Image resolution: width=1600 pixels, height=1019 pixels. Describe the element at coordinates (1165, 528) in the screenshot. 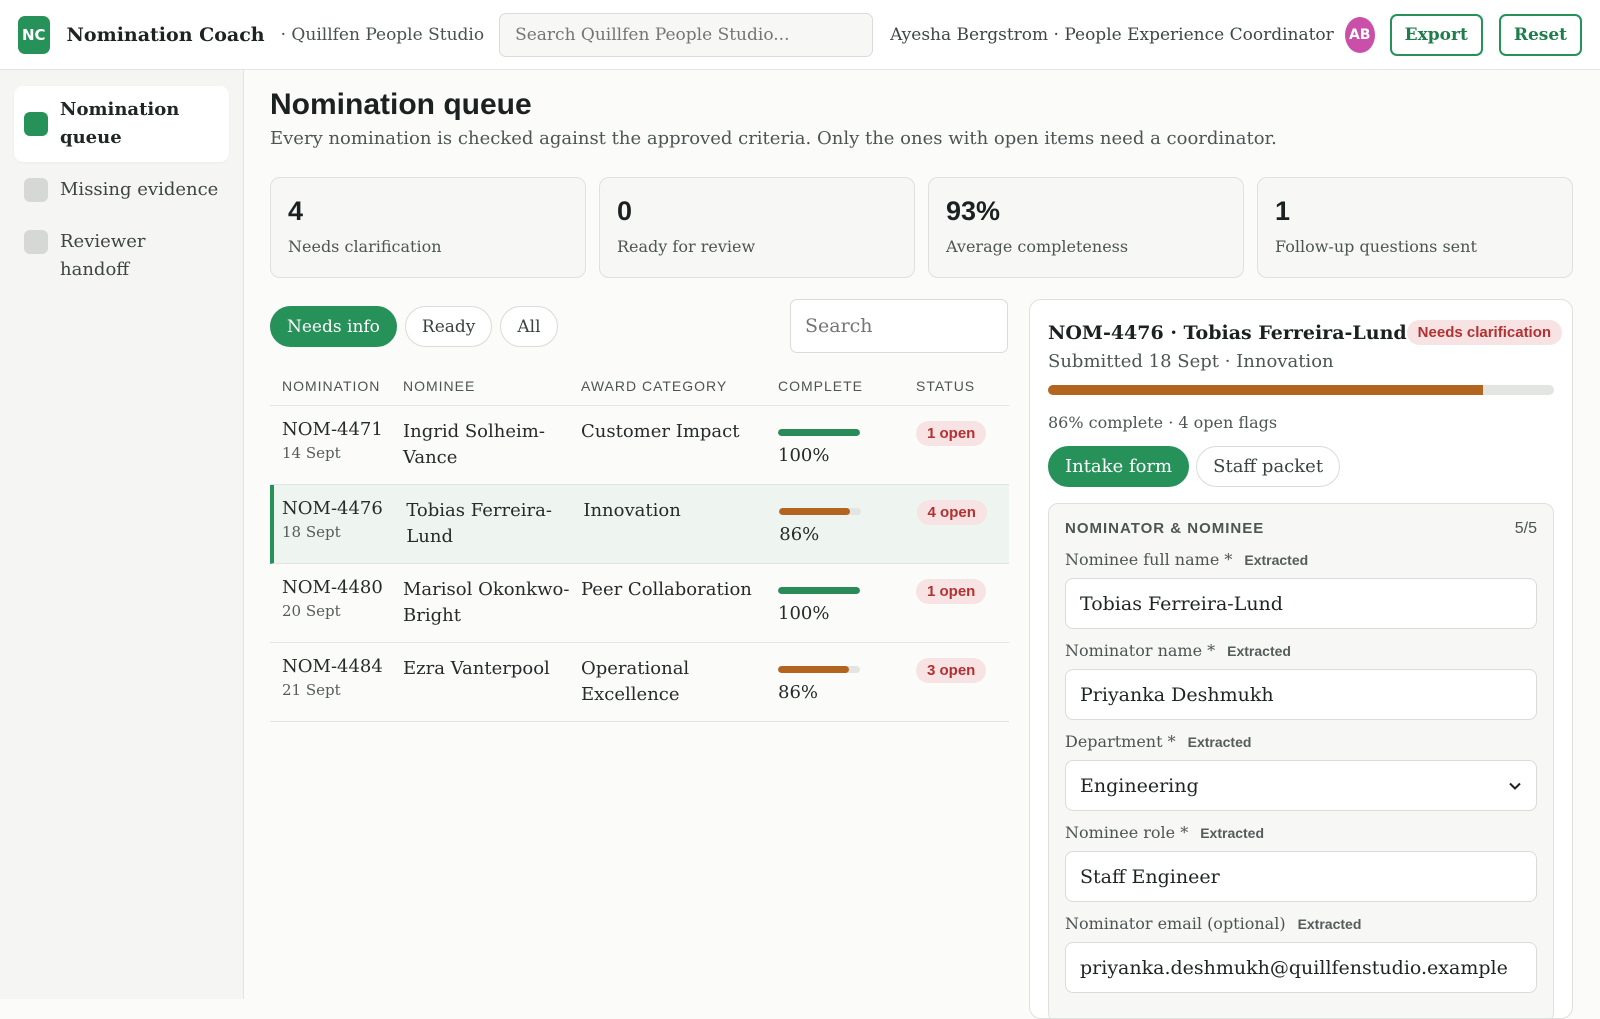

I see `section-title: Nominator & nominee` at that location.